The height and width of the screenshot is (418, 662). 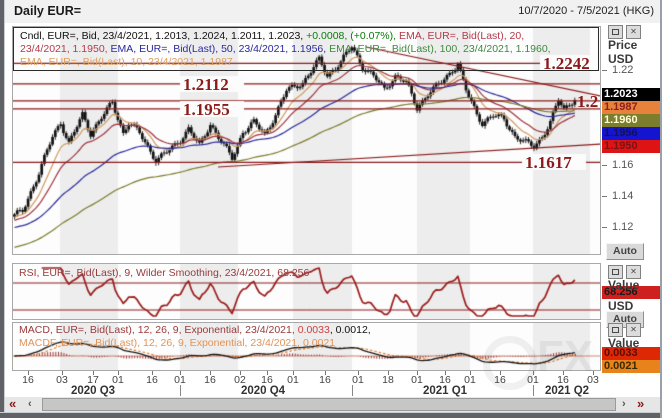 I want to click on macd-value-title: Value, so click(x=624, y=343).